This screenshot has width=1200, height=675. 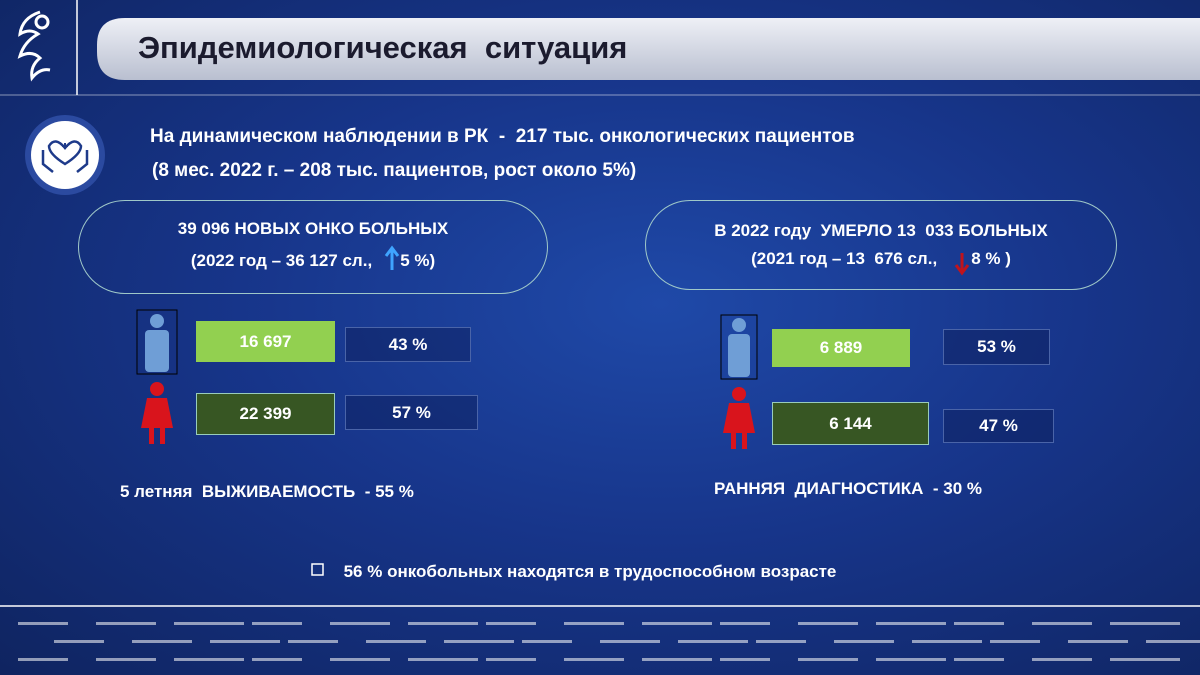 I want to click on change: 8 % ), so click(x=991, y=258).